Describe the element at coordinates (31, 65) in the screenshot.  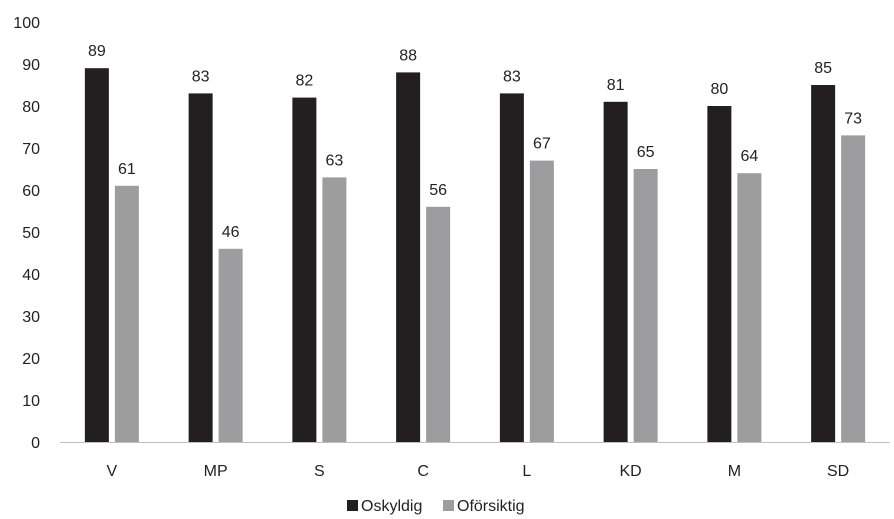
I see `y-tick-label: 90` at that location.